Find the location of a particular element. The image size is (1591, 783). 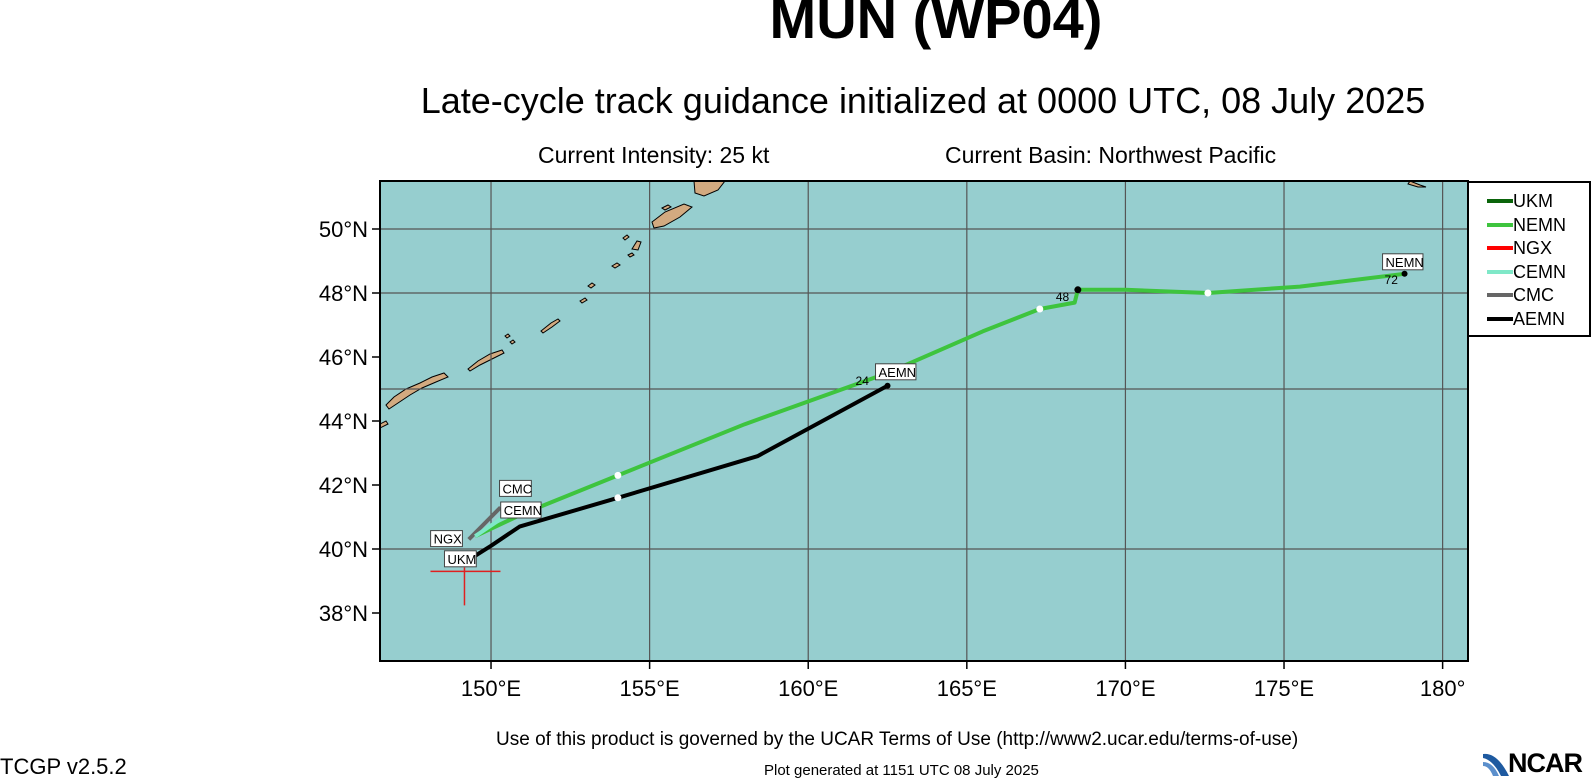

svg-text: UKM is located at coordinates (461, 559).